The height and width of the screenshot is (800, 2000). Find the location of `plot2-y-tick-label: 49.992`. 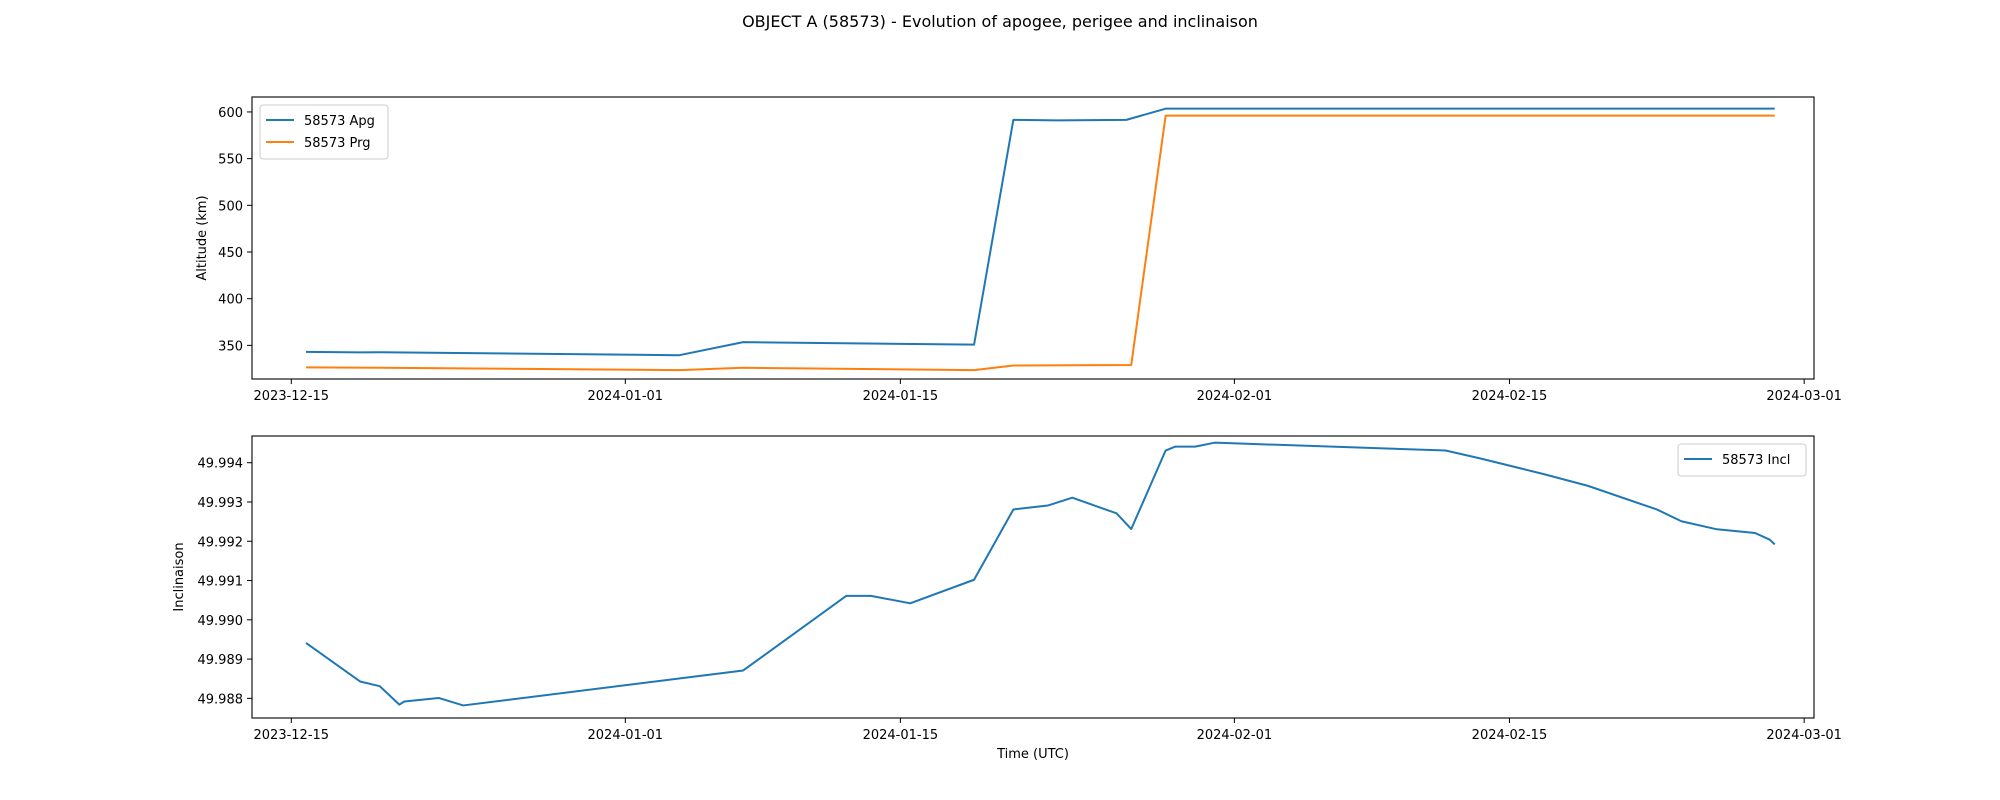

plot2-y-tick-label: 49.992 is located at coordinates (221, 542).